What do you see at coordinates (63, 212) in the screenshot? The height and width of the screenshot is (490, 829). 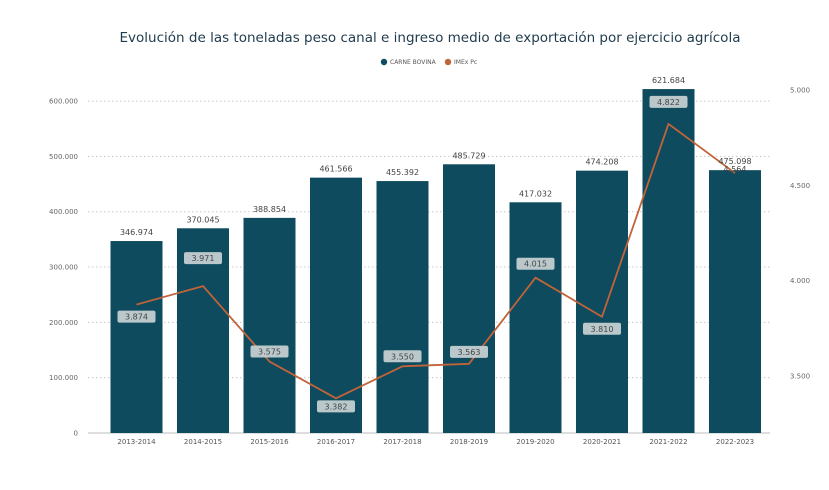 I see `left-tick-label: 400.000` at bounding box center [63, 212].